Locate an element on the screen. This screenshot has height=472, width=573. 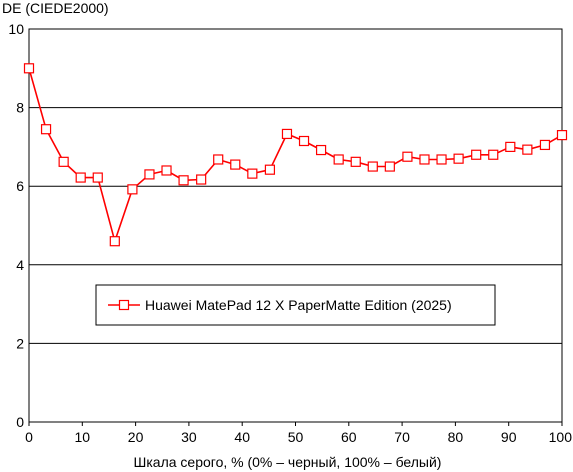
legend-marker is located at coordinates (124, 305).